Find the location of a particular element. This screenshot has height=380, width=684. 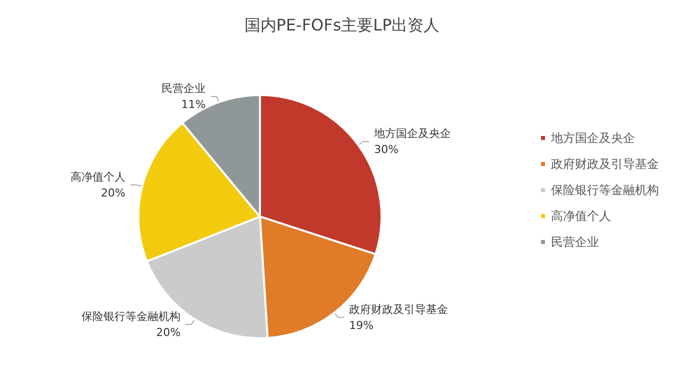

slice-label: 地方国企及央企 is located at coordinates (412, 133).